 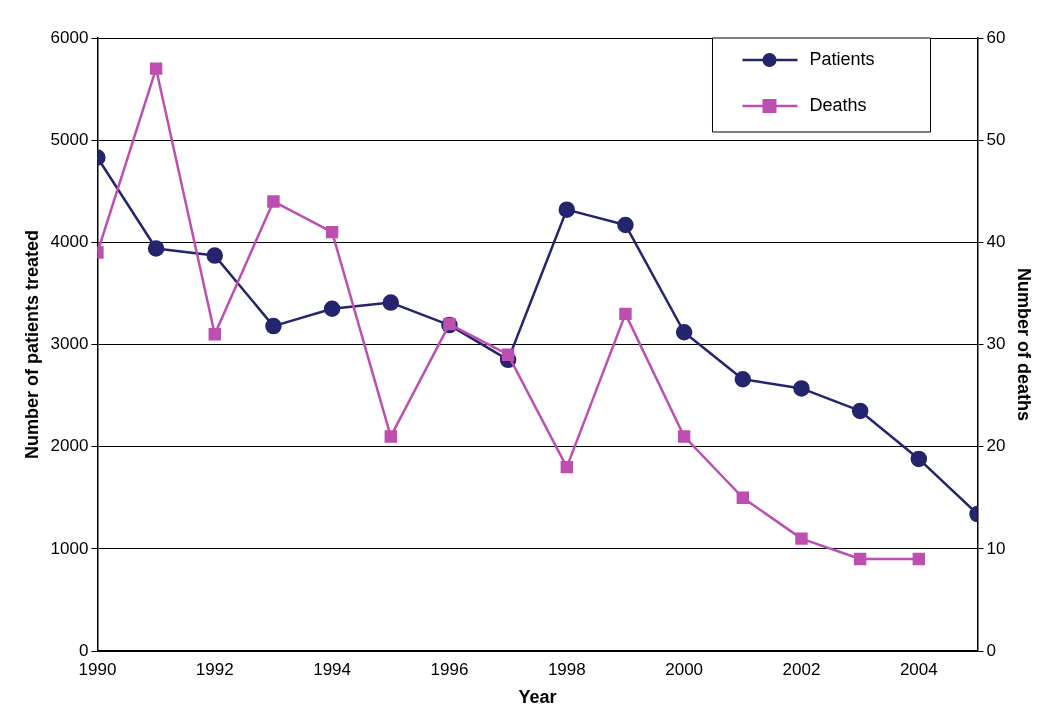 What do you see at coordinates (838, 104) in the screenshot?
I see `legend-label: Deaths` at bounding box center [838, 104].